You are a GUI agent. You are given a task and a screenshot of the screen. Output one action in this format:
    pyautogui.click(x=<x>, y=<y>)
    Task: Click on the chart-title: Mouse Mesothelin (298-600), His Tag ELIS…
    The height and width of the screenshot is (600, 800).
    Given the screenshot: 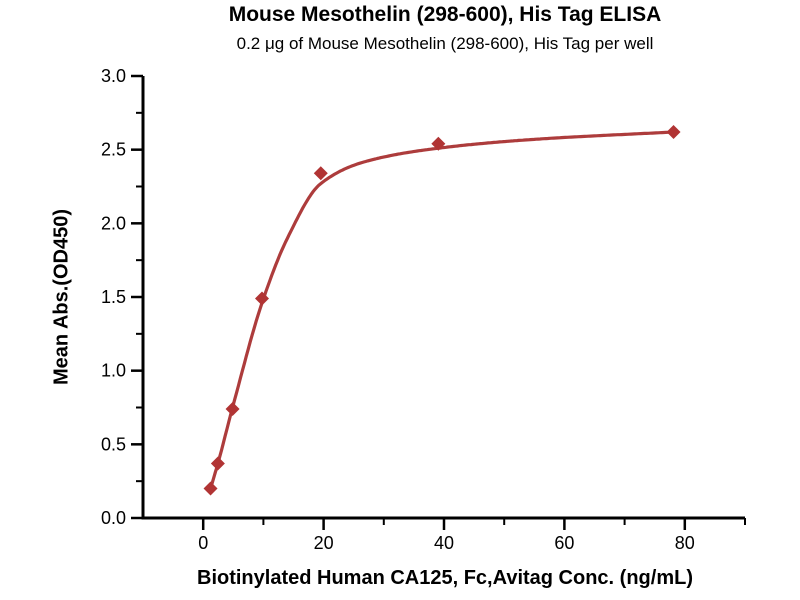 What is the action you would take?
    pyautogui.click(x=445, y=14)
    